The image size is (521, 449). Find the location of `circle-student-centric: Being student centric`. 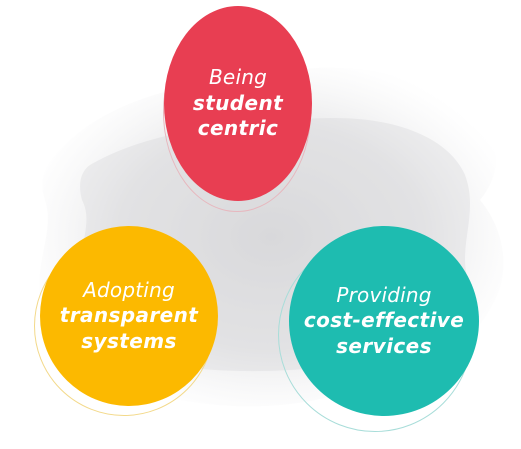

circle-student-centric: Being student centric is located at coordinates (238, 103).